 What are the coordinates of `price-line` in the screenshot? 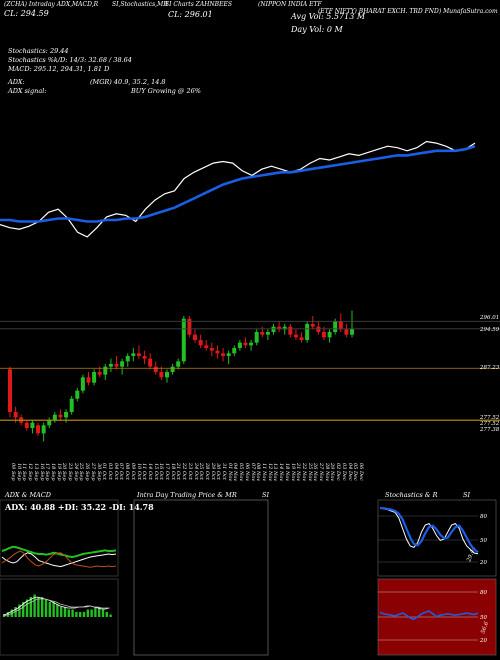 It's located at (238, 189).